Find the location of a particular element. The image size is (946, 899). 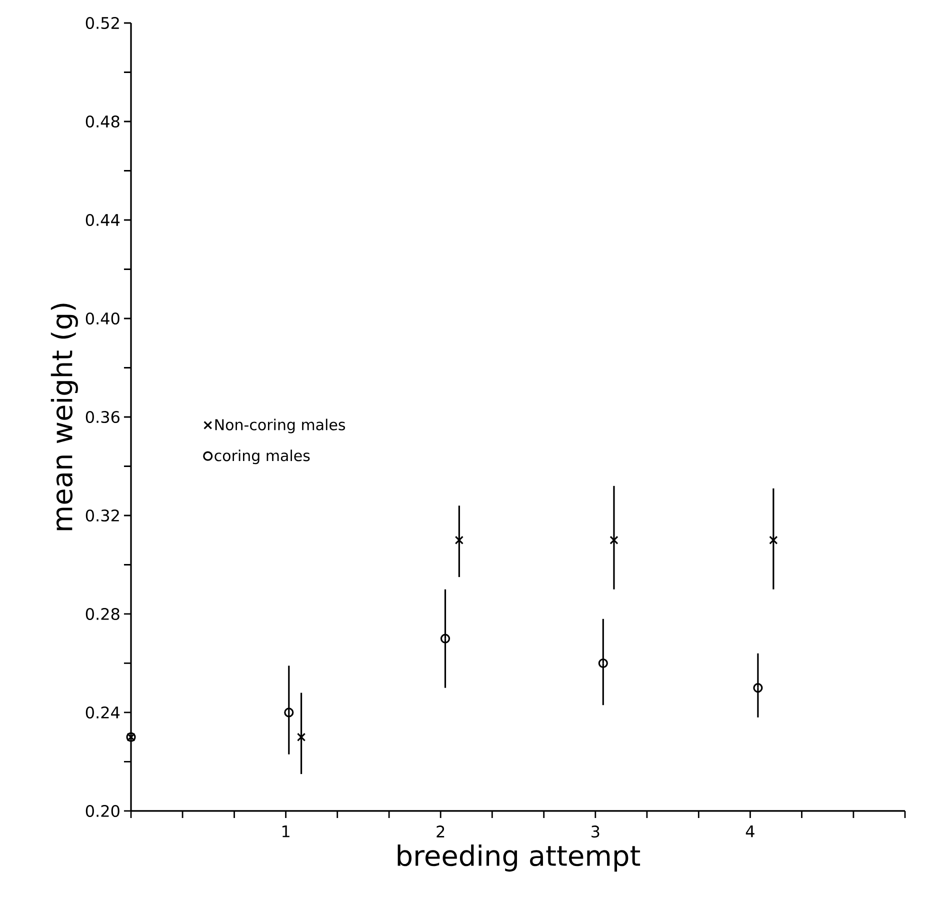

y-axis-title: mean weight (g) is located at coordinates (64, 417).